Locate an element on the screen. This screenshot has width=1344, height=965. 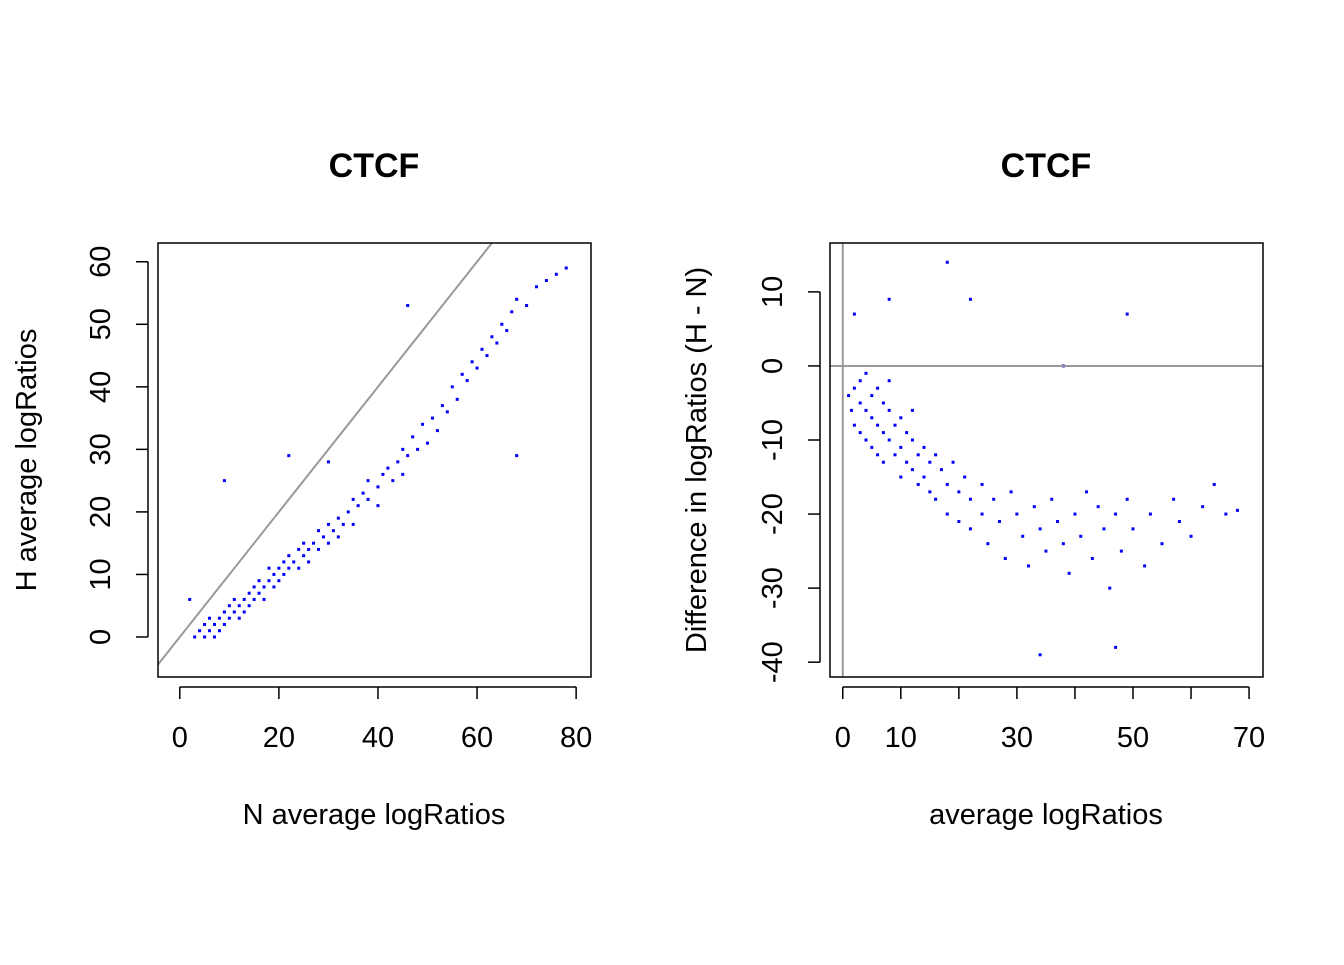
y-axis: -40 -30 -20 -10 0 10 is located at coordinates (789, 479).